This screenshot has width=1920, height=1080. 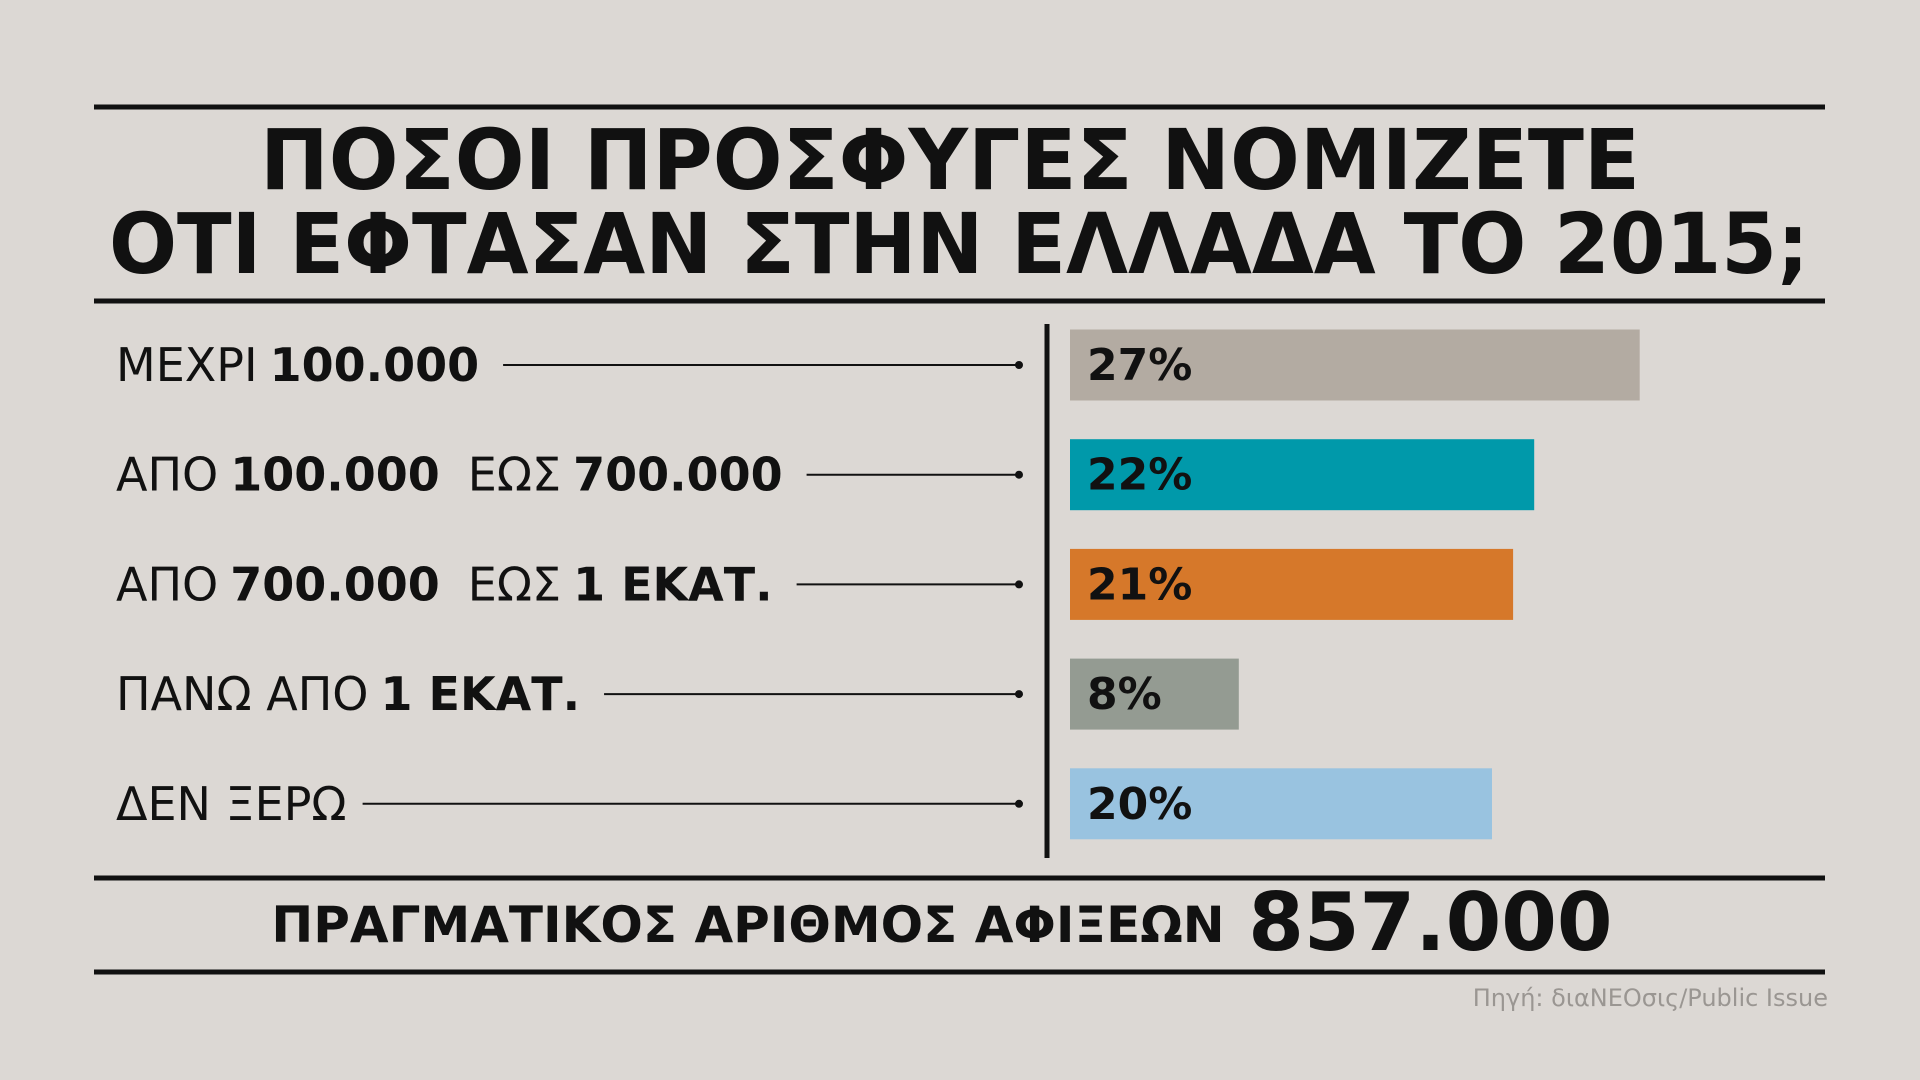 I want to click on chart-title: ΟΤΙ ΕΦΤΑΣΑΝ ΣΤΗΝ ΕΛΛΑΔΑ ΤΟ 2015;, so click(x=959, y=244).